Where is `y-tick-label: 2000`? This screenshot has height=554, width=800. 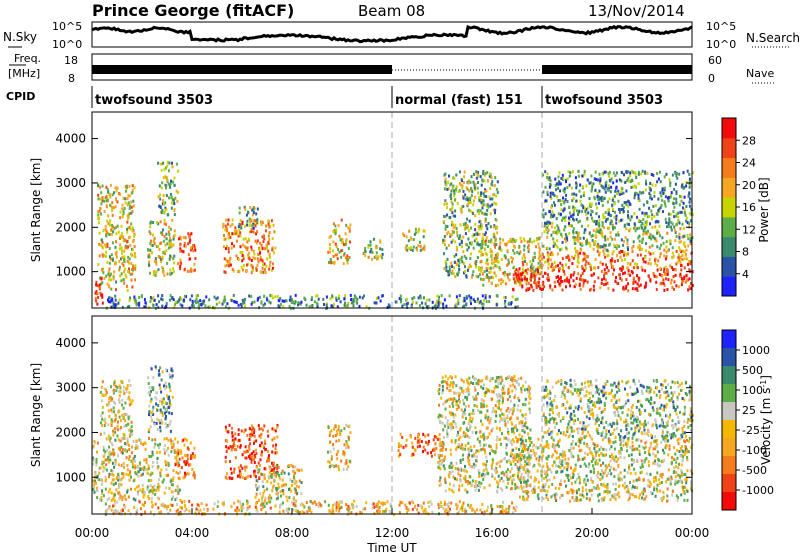 y-tick-label: 2000 is located at coordinates (70, 227).